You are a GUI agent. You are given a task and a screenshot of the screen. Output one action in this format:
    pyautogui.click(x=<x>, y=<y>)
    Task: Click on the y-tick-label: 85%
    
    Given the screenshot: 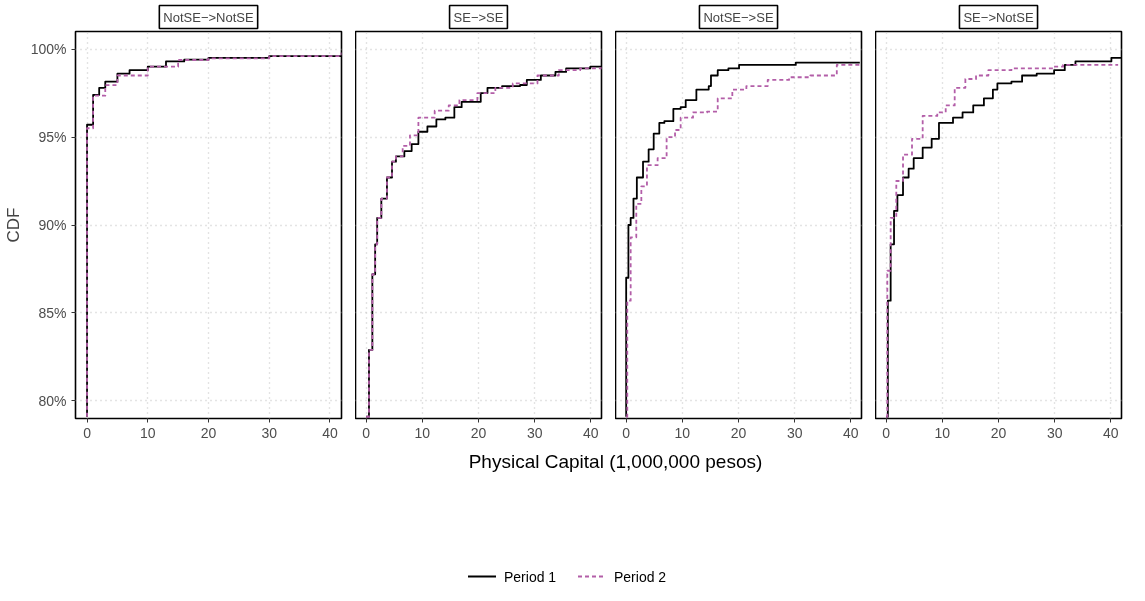 What is the action you would take?
    pyautogui.click(x=52, y=312)
    